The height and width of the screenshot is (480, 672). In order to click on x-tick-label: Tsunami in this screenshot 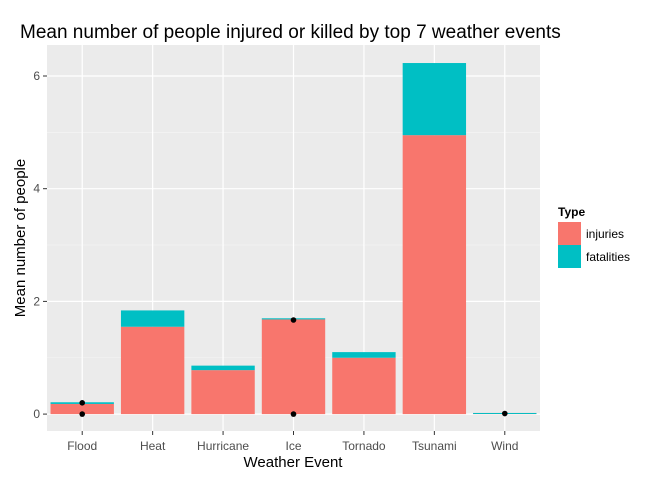, I will do `click(434, 446)`.